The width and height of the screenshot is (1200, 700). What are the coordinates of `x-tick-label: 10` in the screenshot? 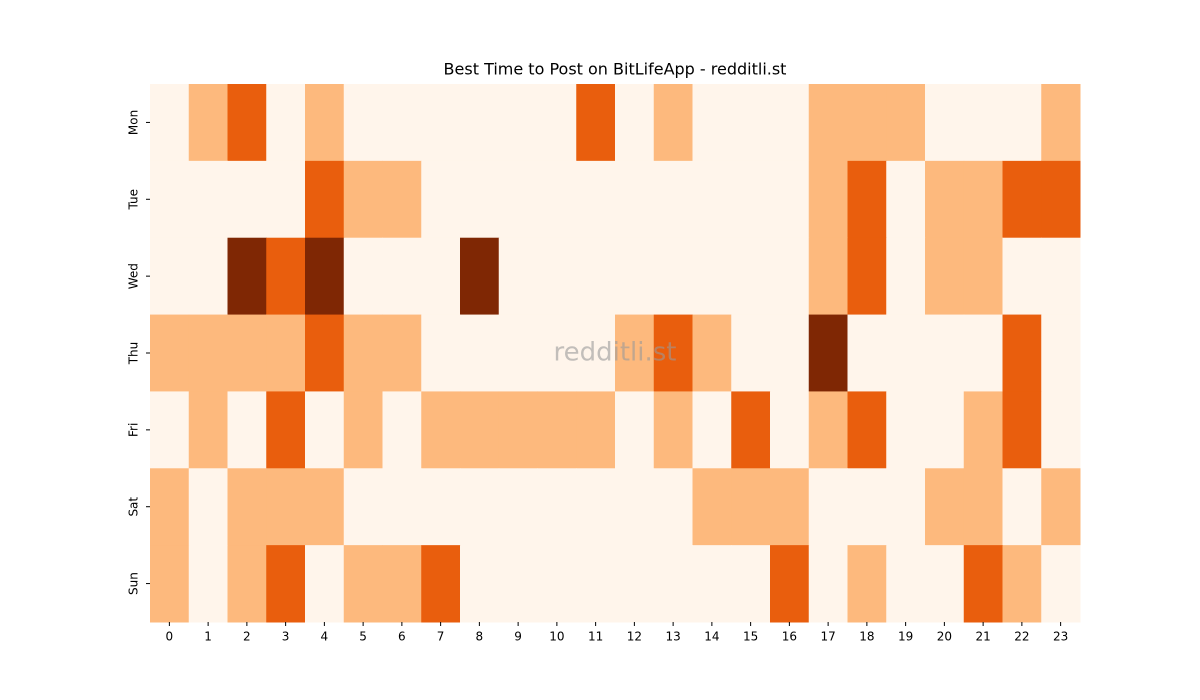 It's located at (556, 637).